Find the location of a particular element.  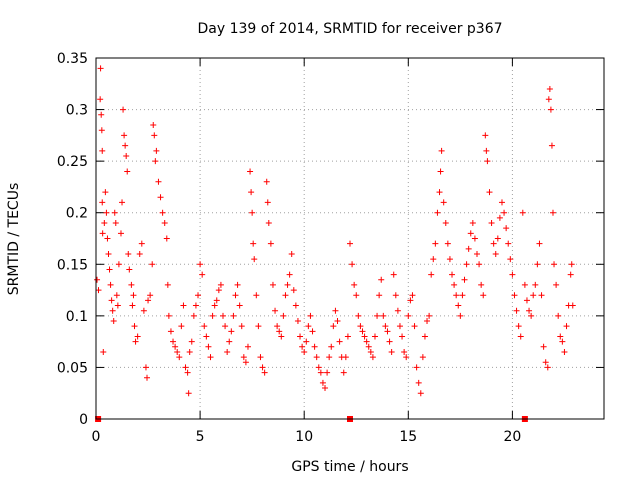

y-tick-label: 0.15 is located at coordinates (72, 265).